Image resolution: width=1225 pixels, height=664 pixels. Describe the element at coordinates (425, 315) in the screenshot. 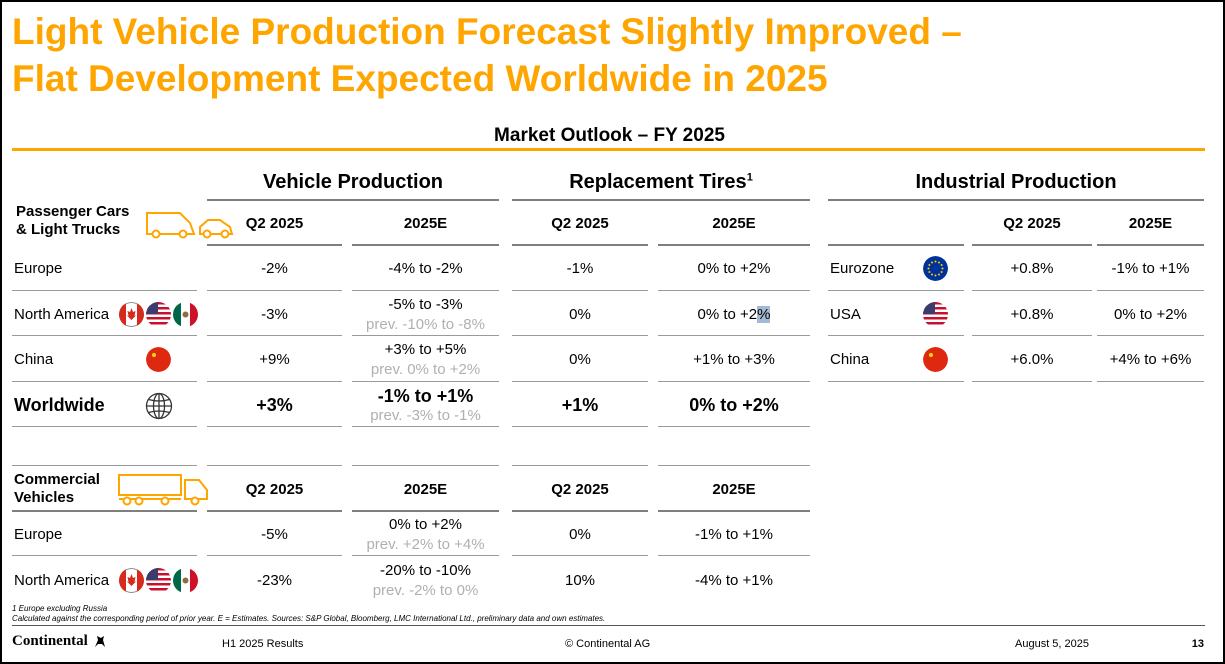

I see `cell-vp-2025e: -5% to -3% prev. -10% to -8%` at that location.